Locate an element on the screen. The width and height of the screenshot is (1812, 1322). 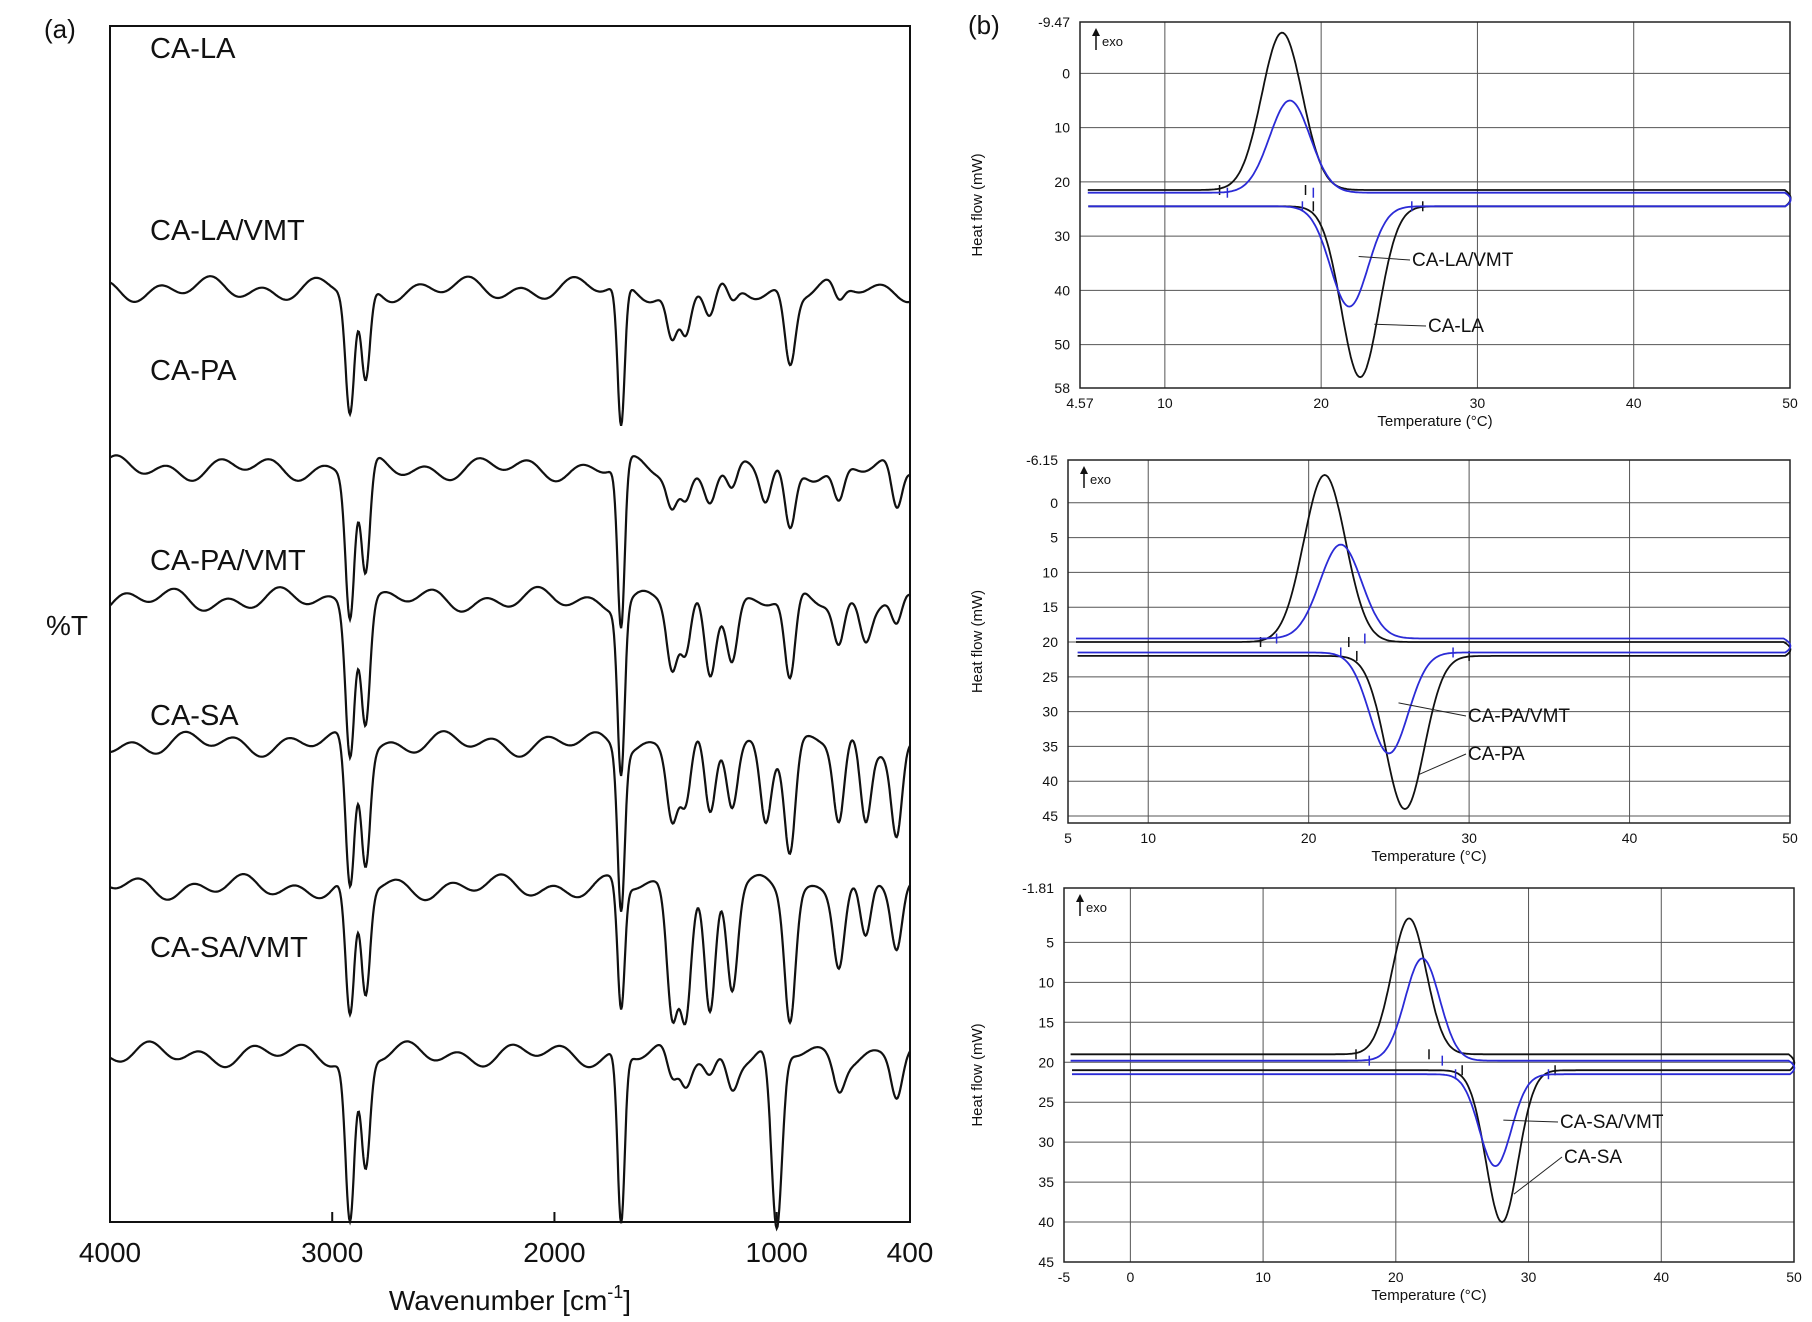
panel-a-label: (a) is located at coordinates (60, 29).